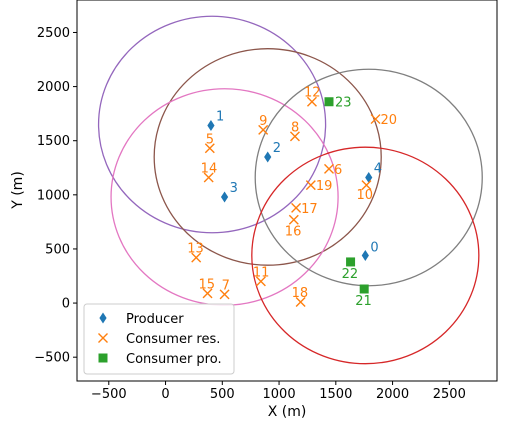 Image resolution: width=508 pixels, height=423 pixels. I want to click on y-tick-label: −500, so click(52, 358).